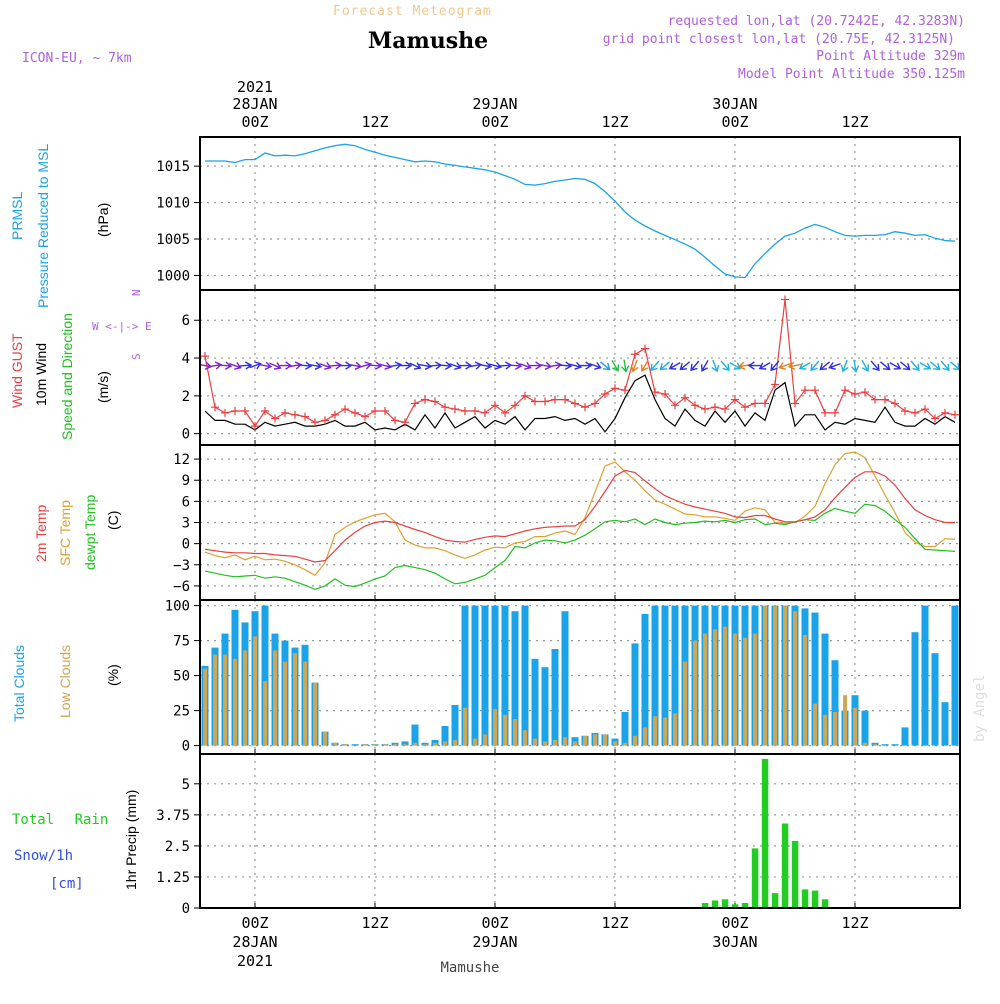 The height and width of the screenshot is (1004, 1000). What do you see at coordinates (558, 835) in the screenshot?
I see `precip-panel: 0 1.25 2.5 3.75 5` at bounding box center [558, 835].